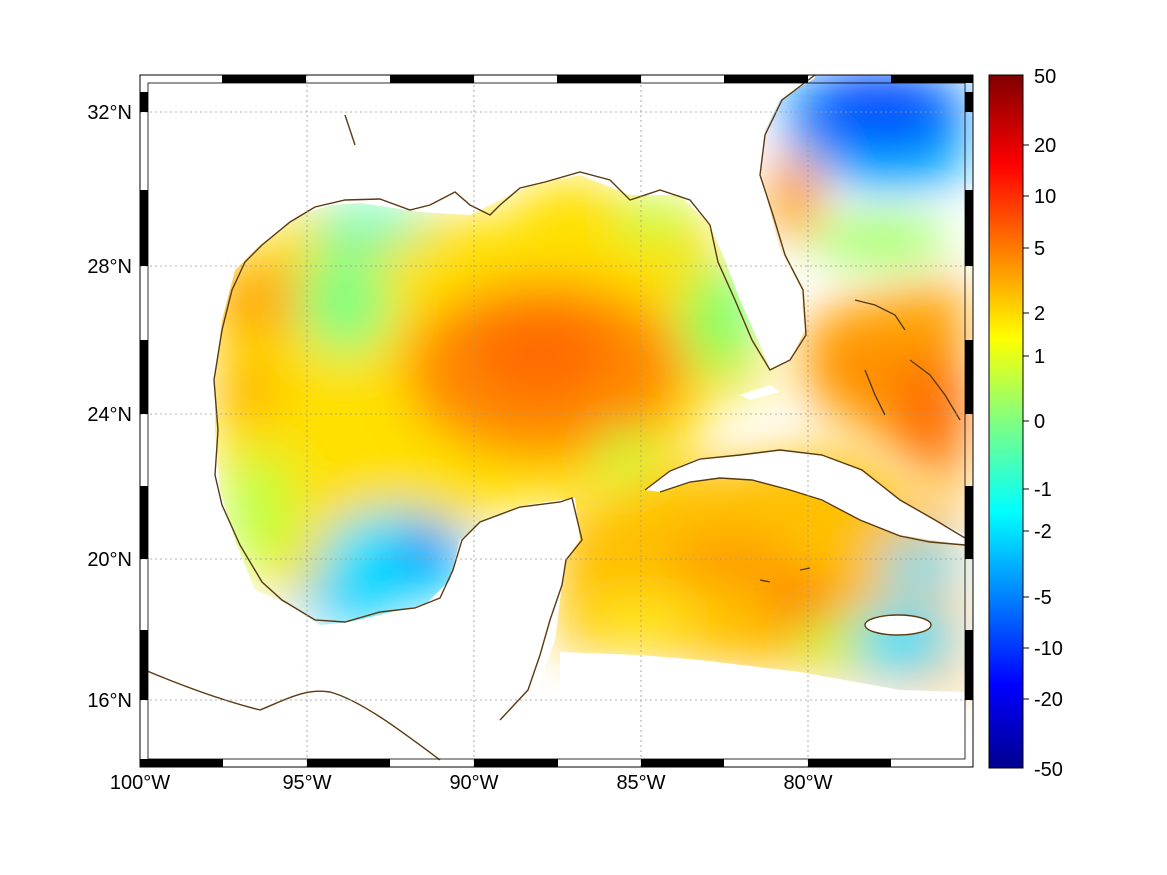 This screenshot has height=875, width=1167. What do you see at coordinates (109, 113) in the screenshot?
I see `lat-tick-label: 32°N` at bounding box center [109, 113].